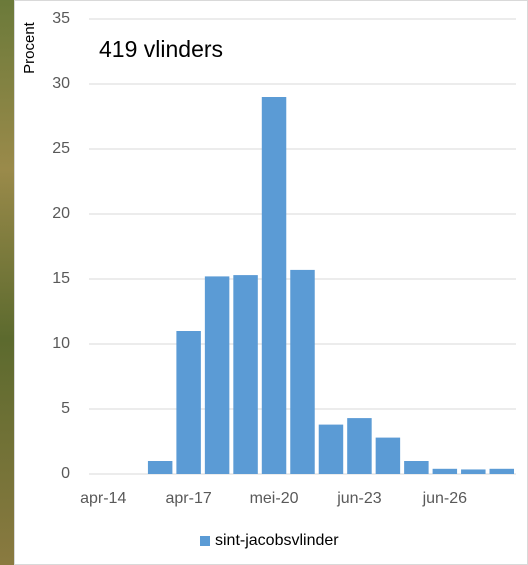 The width and height of the screenshot is (528, 565). Describe the element at coordinates (103, 498) in the screenshot. I see `x-tick-label: apr-14` at that location.